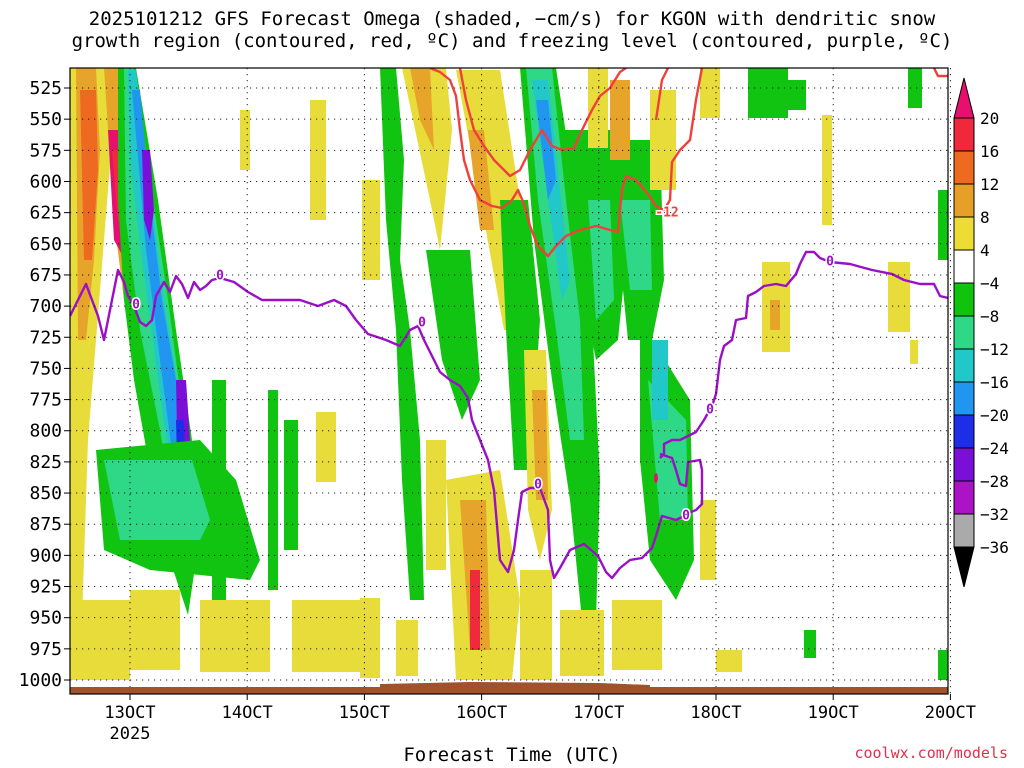 Image resolution: width=1024 pixels, height=768 pixels. Describe the element at coordinates (989, 184) in the screenshot. I see `colorbar-label: 12` at that location.